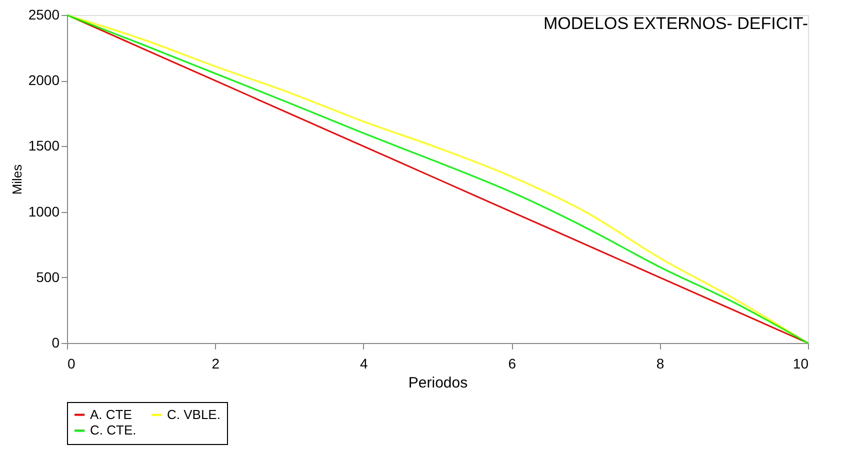 Image resolution: width=849 pixels, height=461 pixels. Describe the element at coordinates (72, 364) in the screenshot. I see `x-tick-label: 0` at that location.